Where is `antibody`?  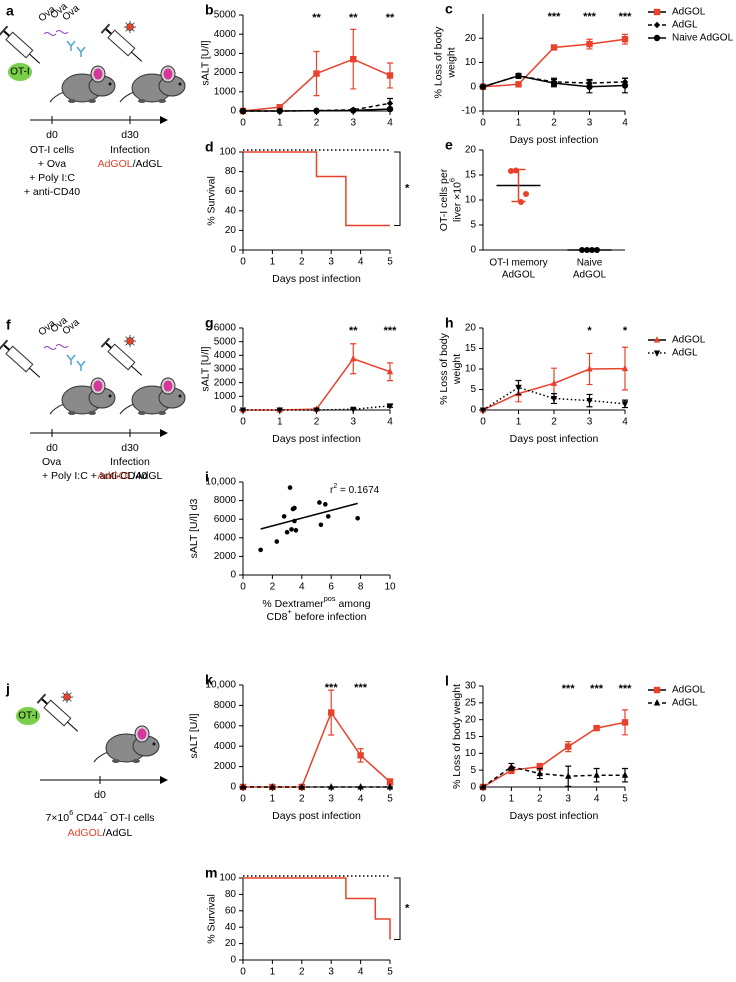
antibody is located at coordinates (71, 360).